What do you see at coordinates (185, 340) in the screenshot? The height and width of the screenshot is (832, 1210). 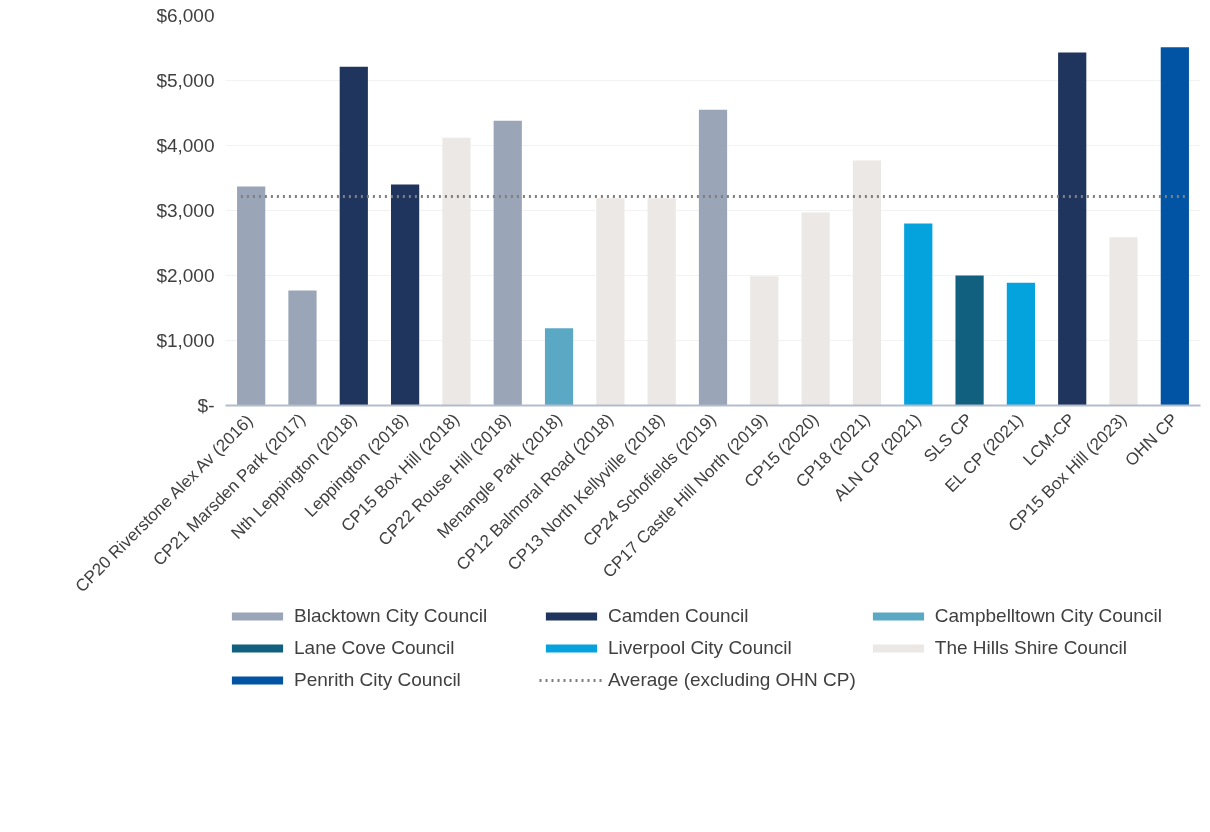 I see `y-tick-label: $1,000` at bounding box center [185, 340].